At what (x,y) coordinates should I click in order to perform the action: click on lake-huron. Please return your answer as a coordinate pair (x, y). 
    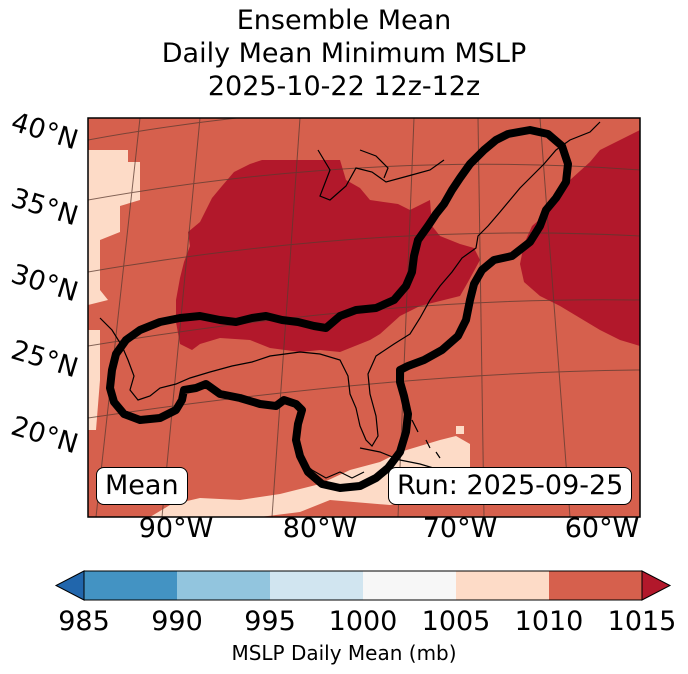
    Looking at the image, I should click on (374, 164).